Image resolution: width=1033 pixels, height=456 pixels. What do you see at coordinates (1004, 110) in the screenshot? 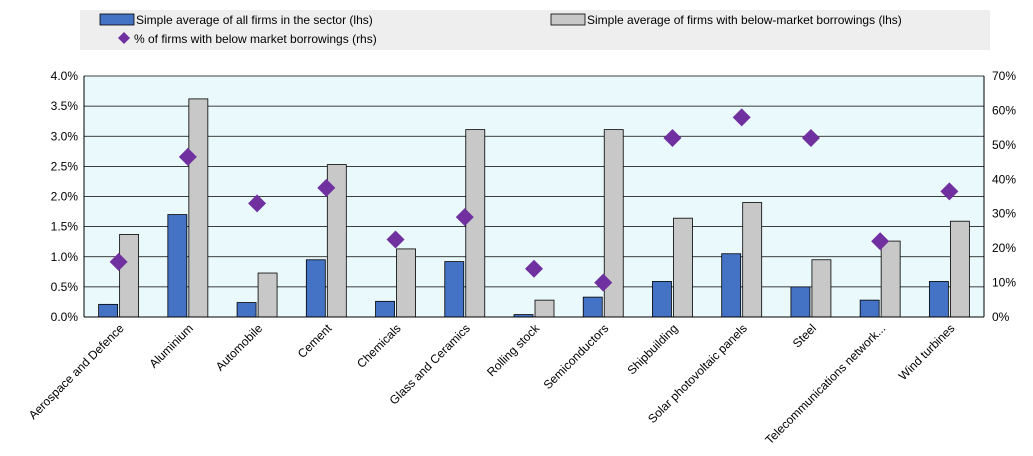
I see `right-tick-label: 60%` at bounding box center [1004, 110].